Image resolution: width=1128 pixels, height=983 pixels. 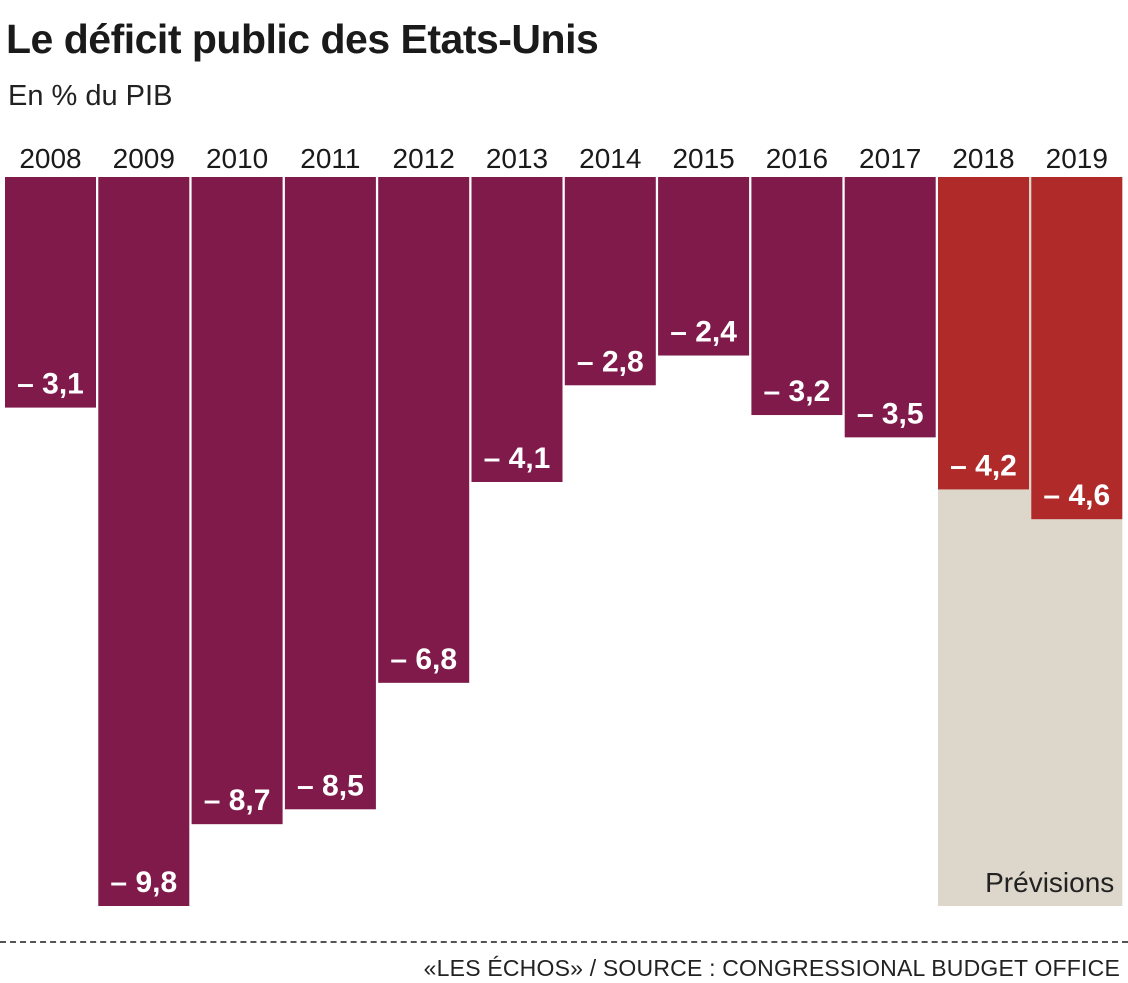 I want to click on year-label: 2008, so click(x=50, y=158).